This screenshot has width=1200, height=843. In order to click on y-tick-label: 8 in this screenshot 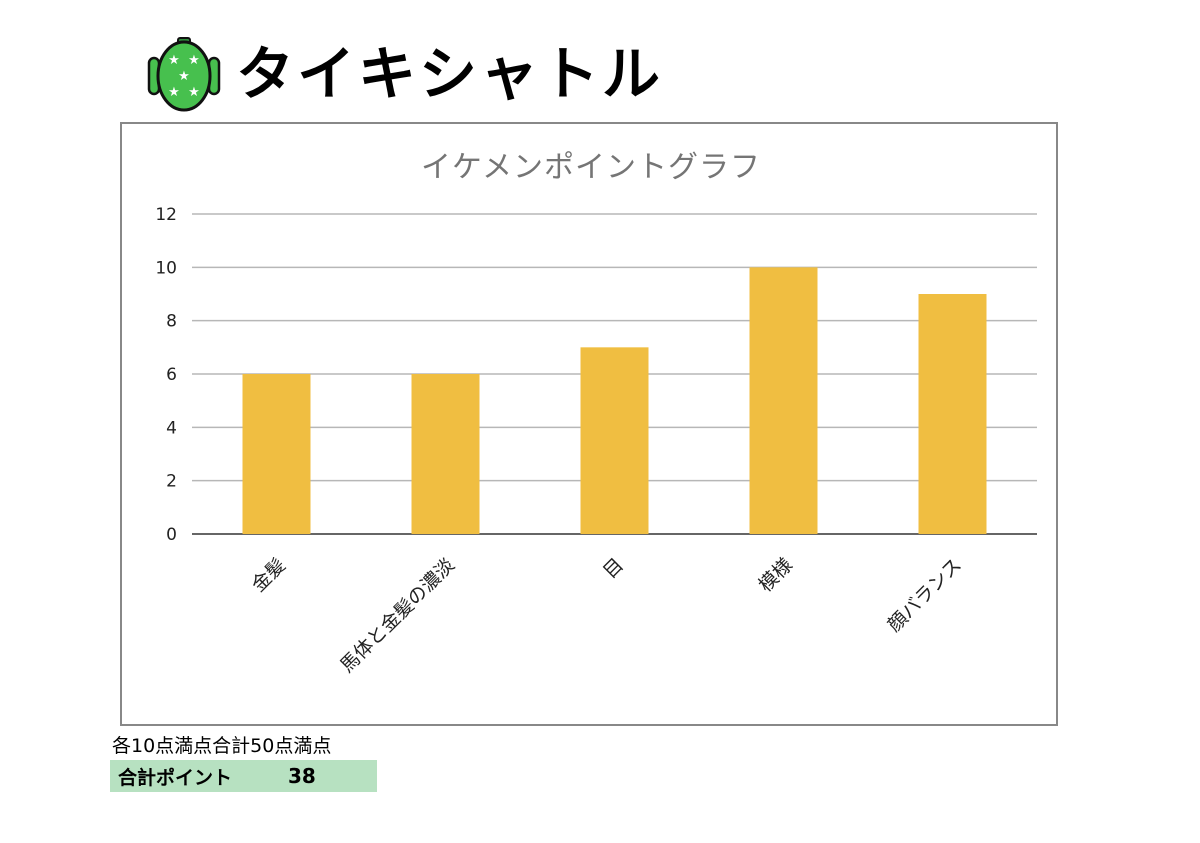, I will do `click(171, 322)`.